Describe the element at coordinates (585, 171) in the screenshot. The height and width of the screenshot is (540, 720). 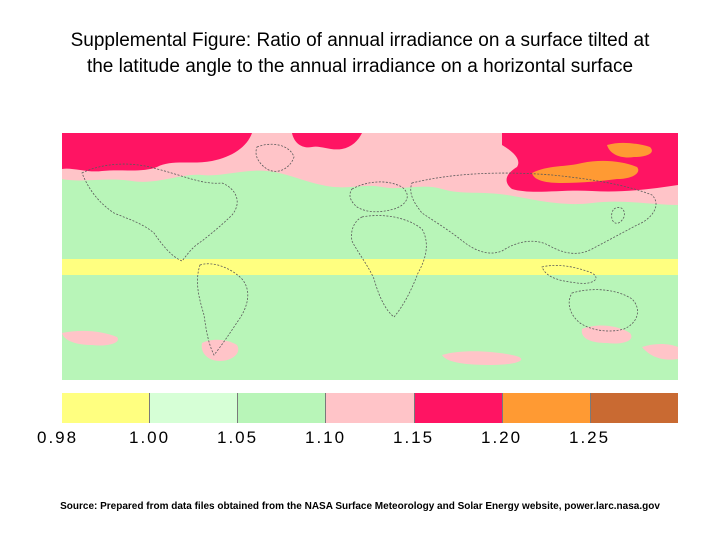
I see `siberia-orange-zone` at that location.